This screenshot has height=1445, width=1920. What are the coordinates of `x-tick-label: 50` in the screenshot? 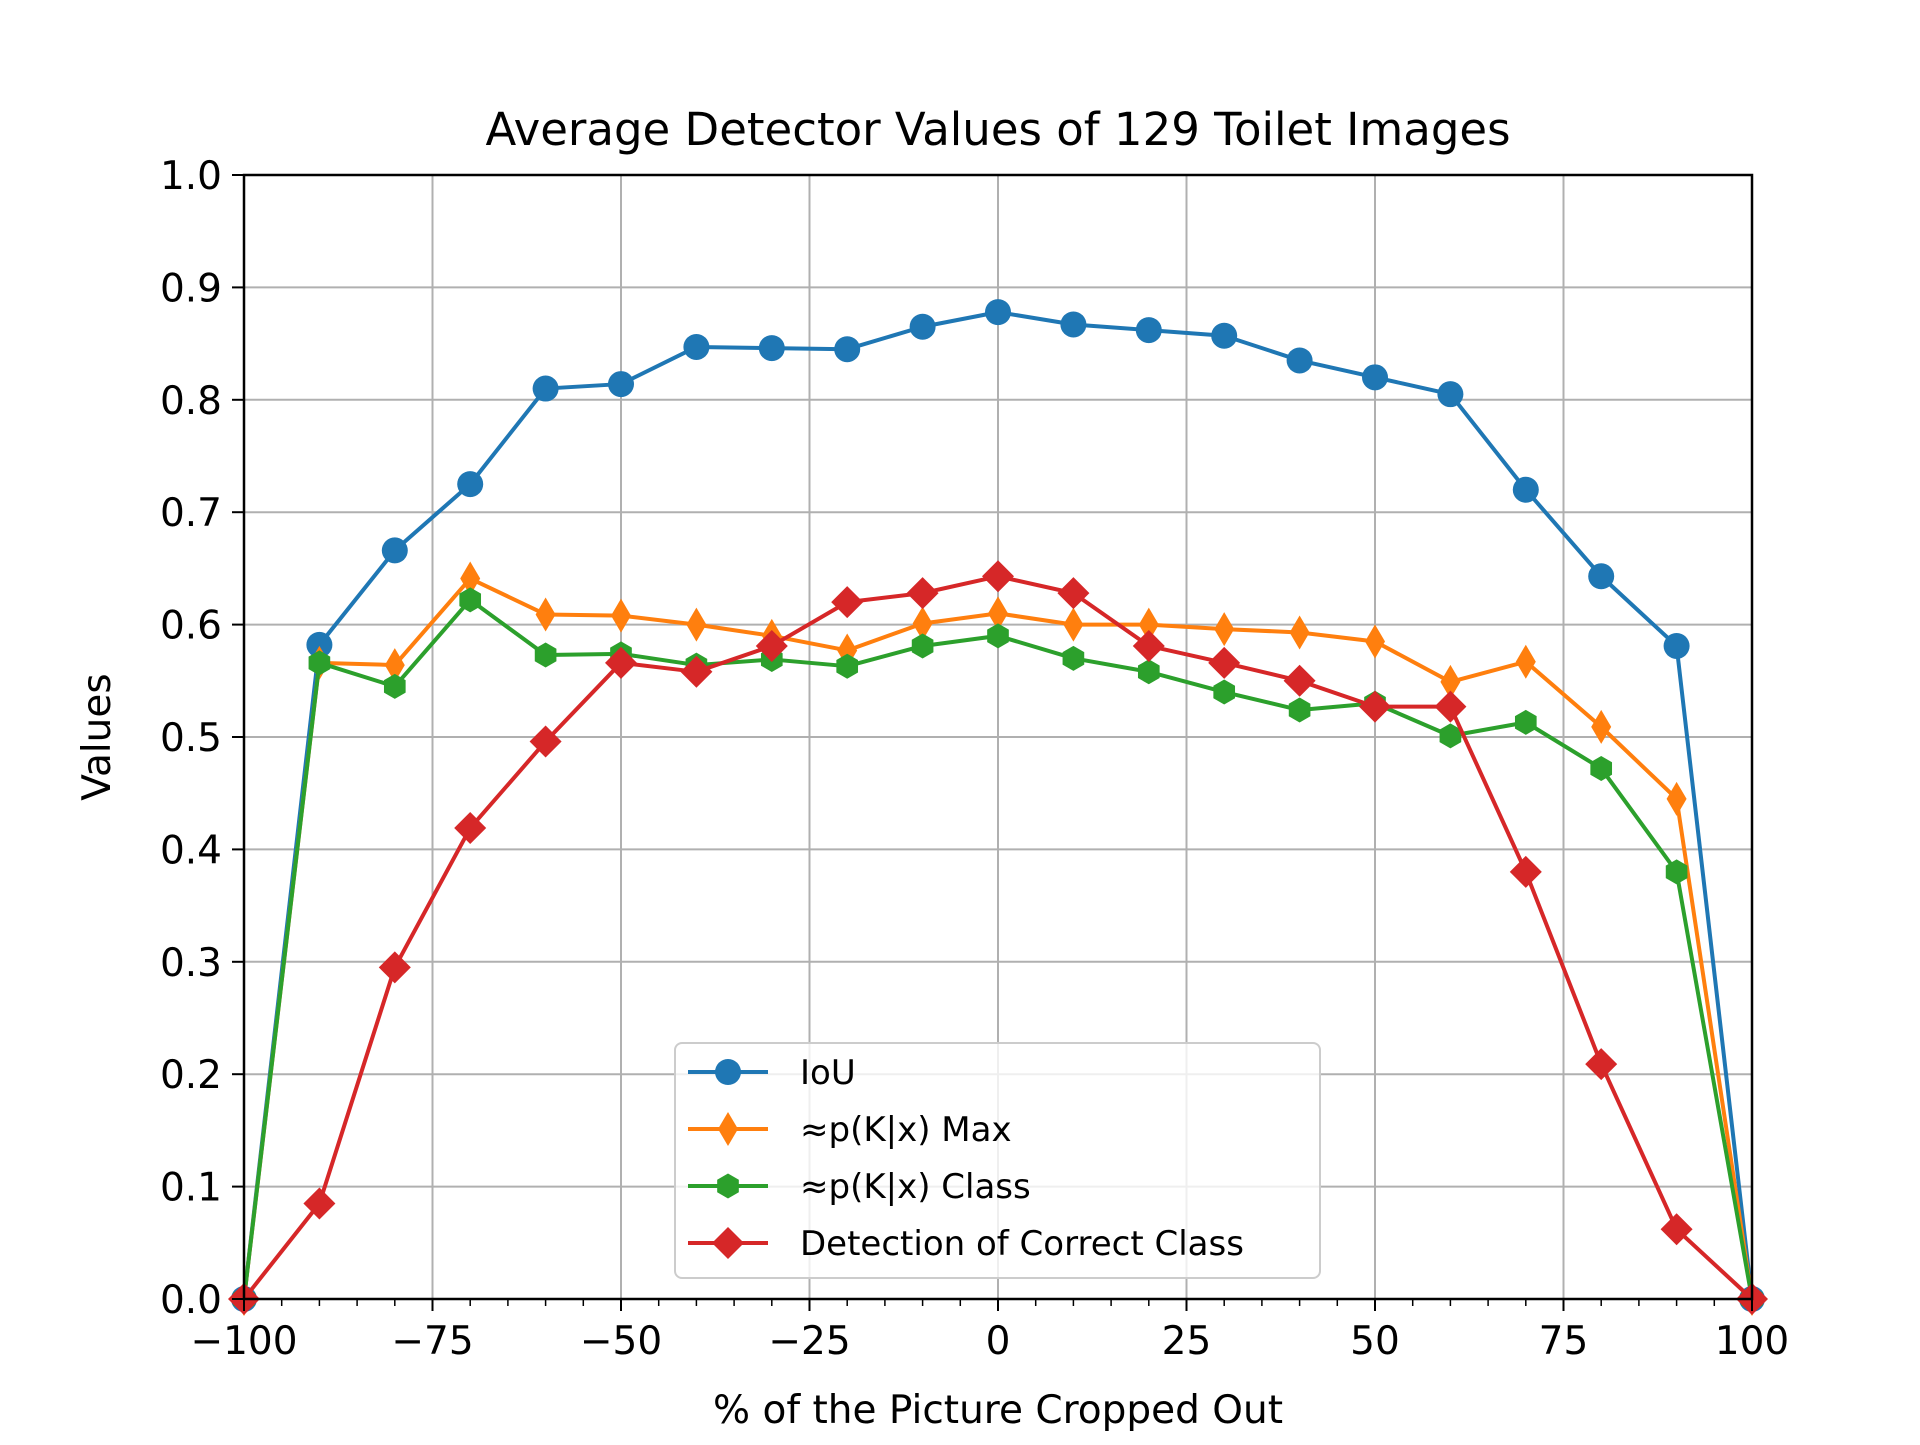 It's located at (1375, 1341).